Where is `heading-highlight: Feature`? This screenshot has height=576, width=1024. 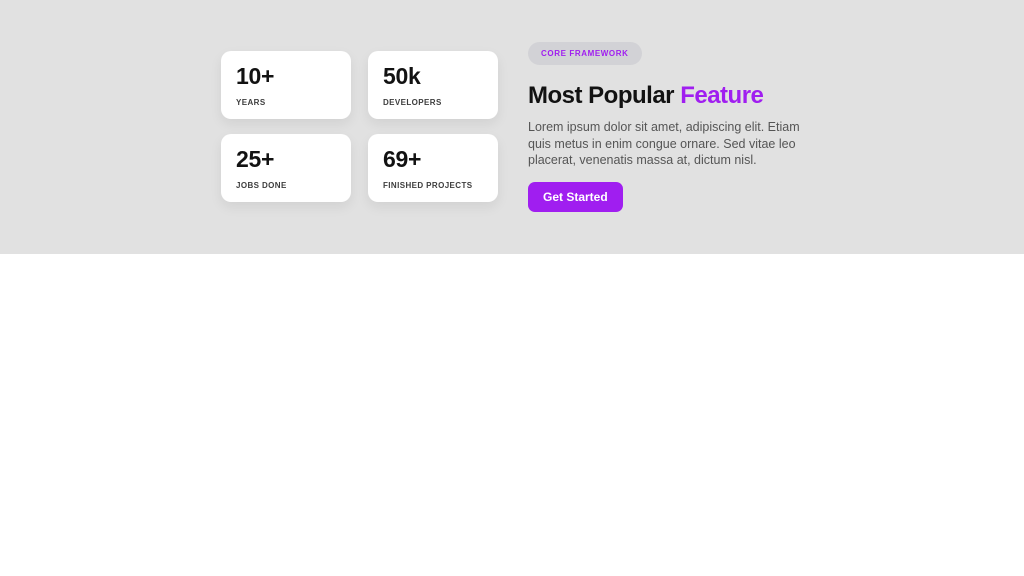
heading-highlight: Feature is located at coordinates (722, 96).